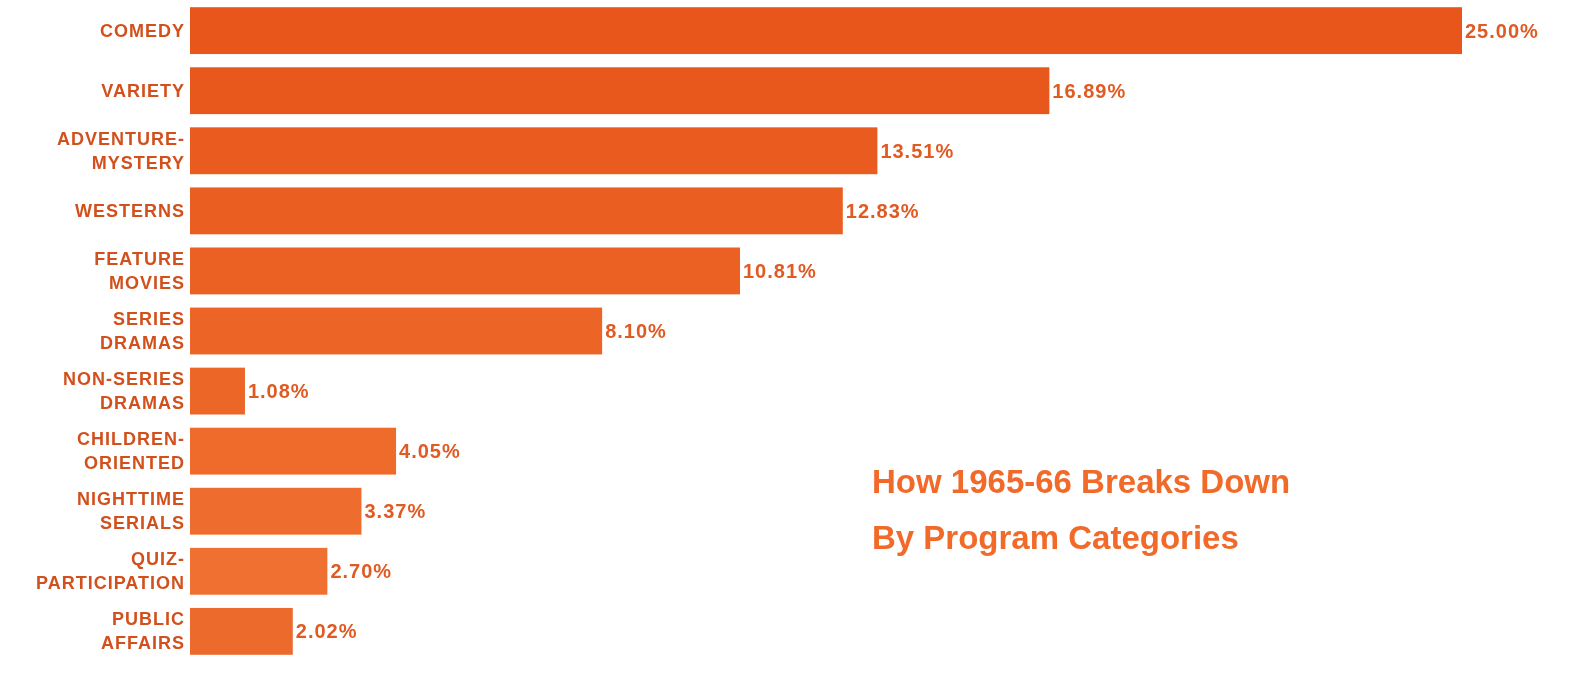 This screenshot has height=678, width=1575. What do you see at coordinates (142, 30) in the screenshot?
I see `y-tick-label: COMEDY` at bounding box center [142, 30].